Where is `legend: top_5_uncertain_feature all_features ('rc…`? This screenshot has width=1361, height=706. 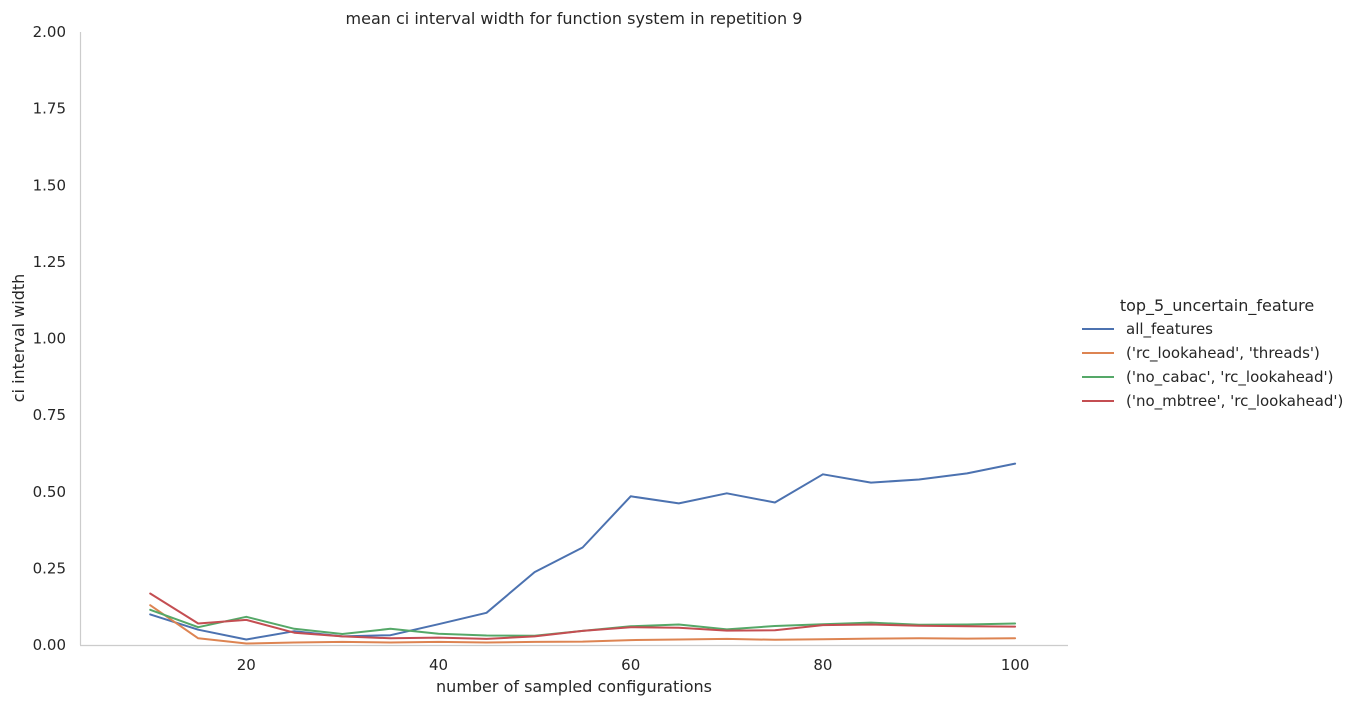
legend: top_5_uncertain_feature all_features ('rc… is located at coordinates (1212, 353).